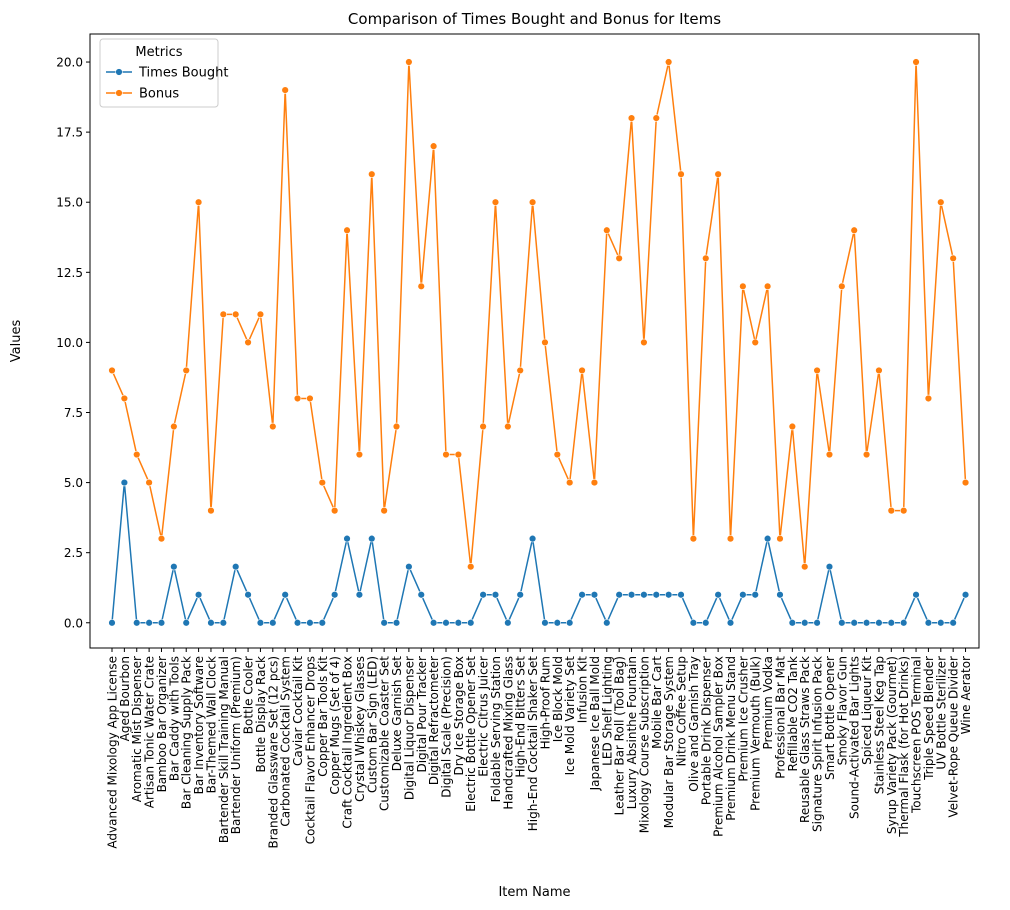  What do you see at coordinates (533, 744) in the screenshot?
I see `x-tick-label: High-End Cocktail Shaker Set` at bounding box center [533, 744].